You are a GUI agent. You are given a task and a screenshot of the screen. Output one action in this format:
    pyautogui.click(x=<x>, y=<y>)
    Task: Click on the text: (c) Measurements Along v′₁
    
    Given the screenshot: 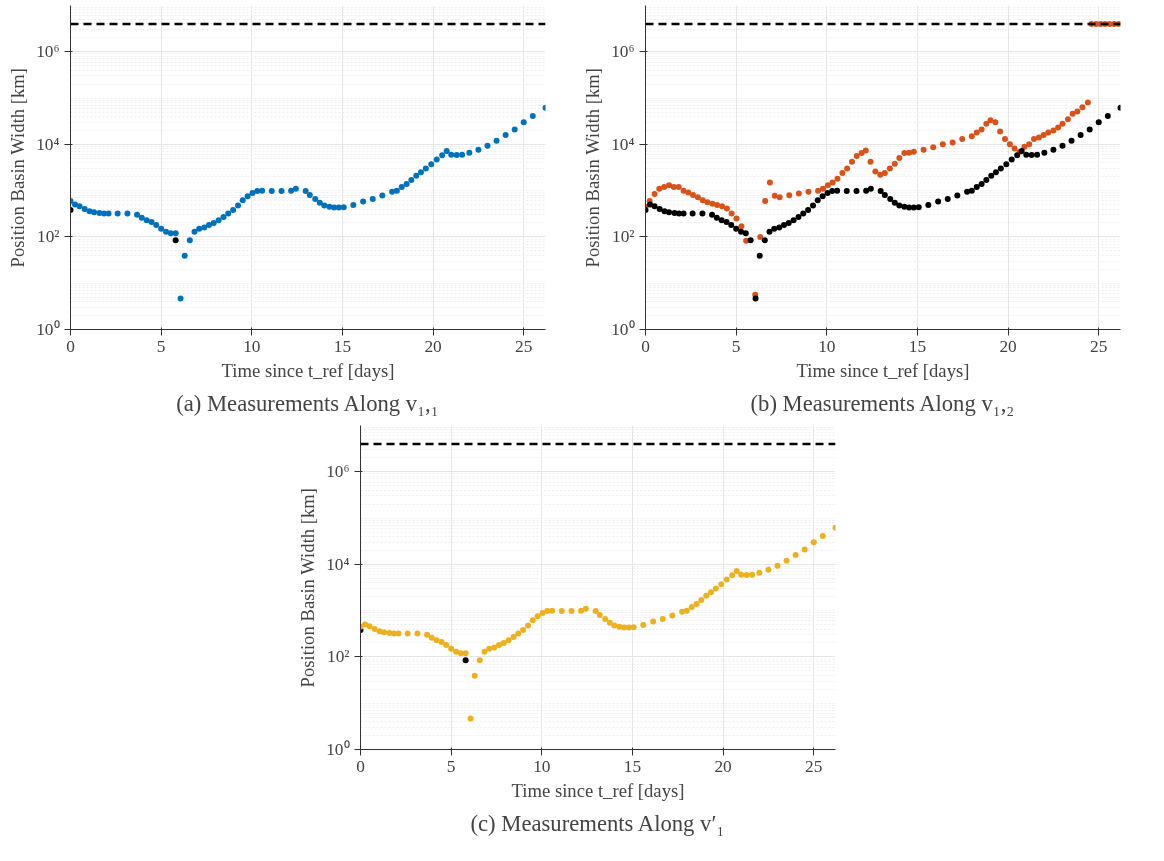 What is the action you would take?
    pyautogui.click(x=597, y=823)
    